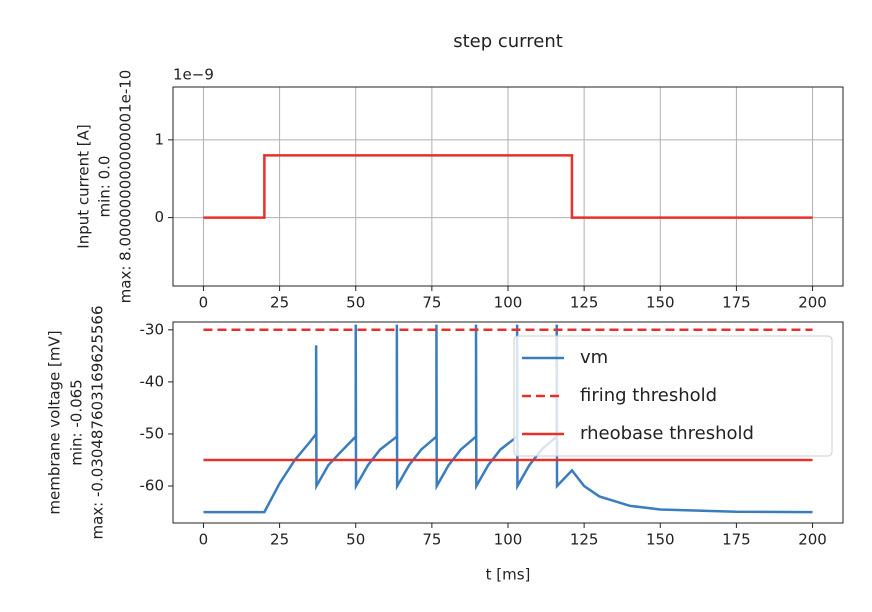  Describe the element at coordinates (152, 433) in the screenshot. I see `y-tick-label: -50` at that location.